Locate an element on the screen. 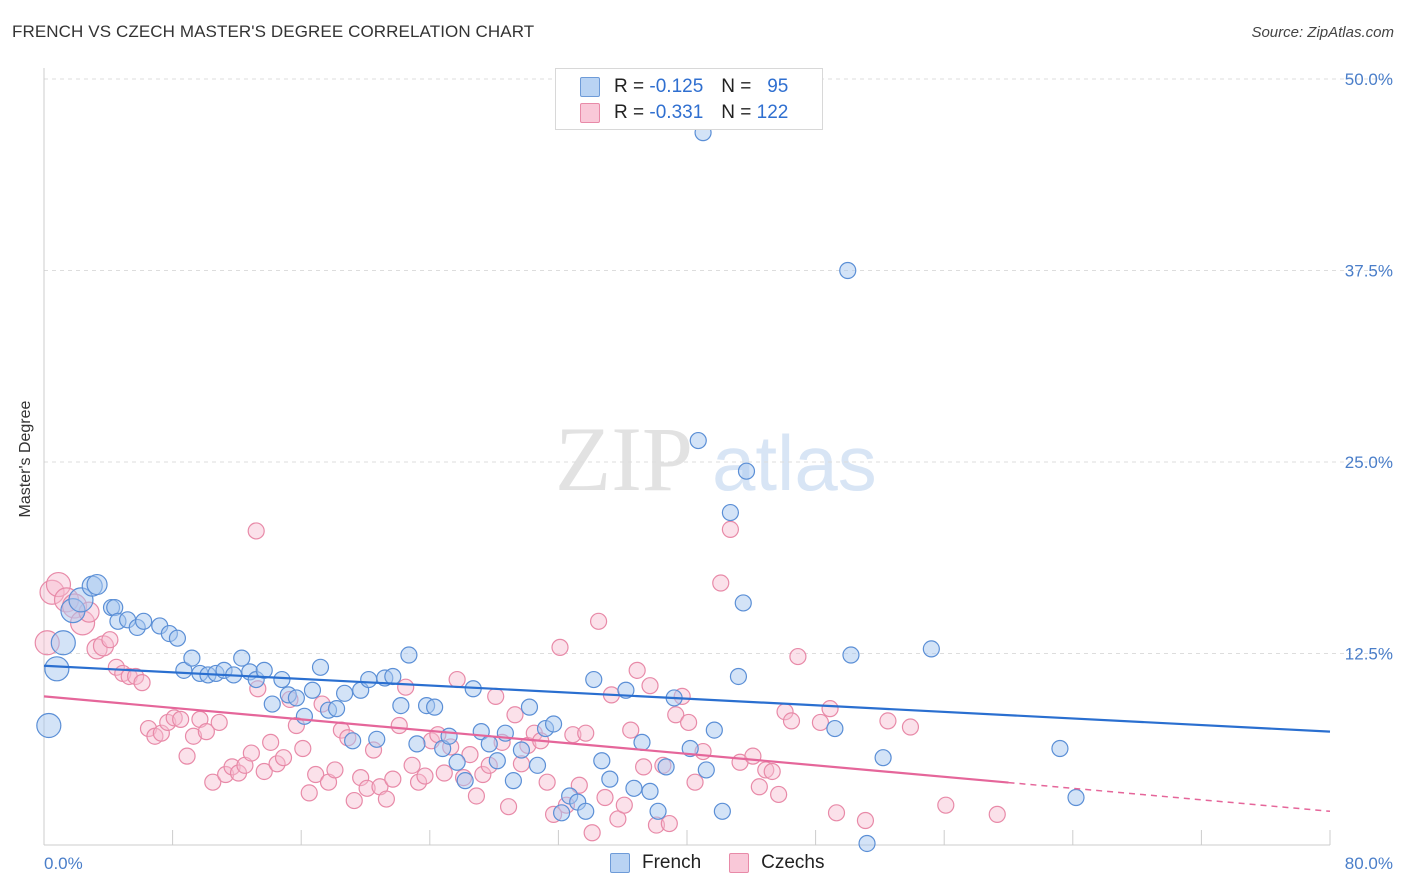 The width and height of the screenshot is (1406, 892). watermark: ZIP atlas is located at coordinates (716, 459).